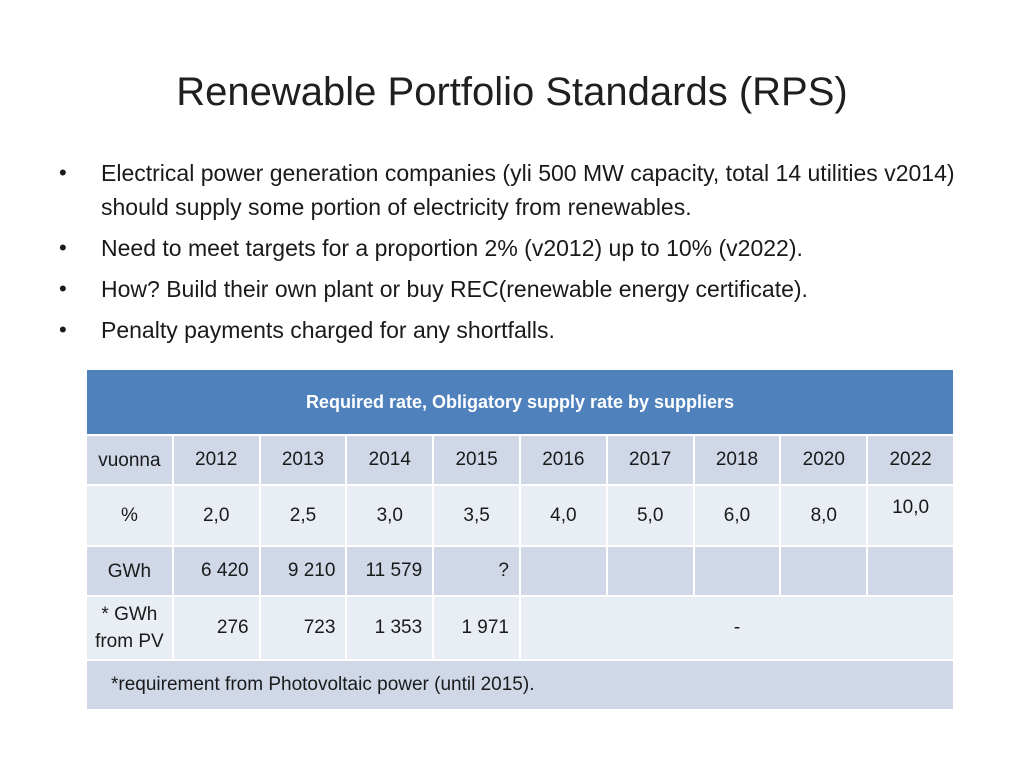  Describe the element at coordinates (390, 571) in the screenshot. I see `gwh-cell: 11 579` at that location.